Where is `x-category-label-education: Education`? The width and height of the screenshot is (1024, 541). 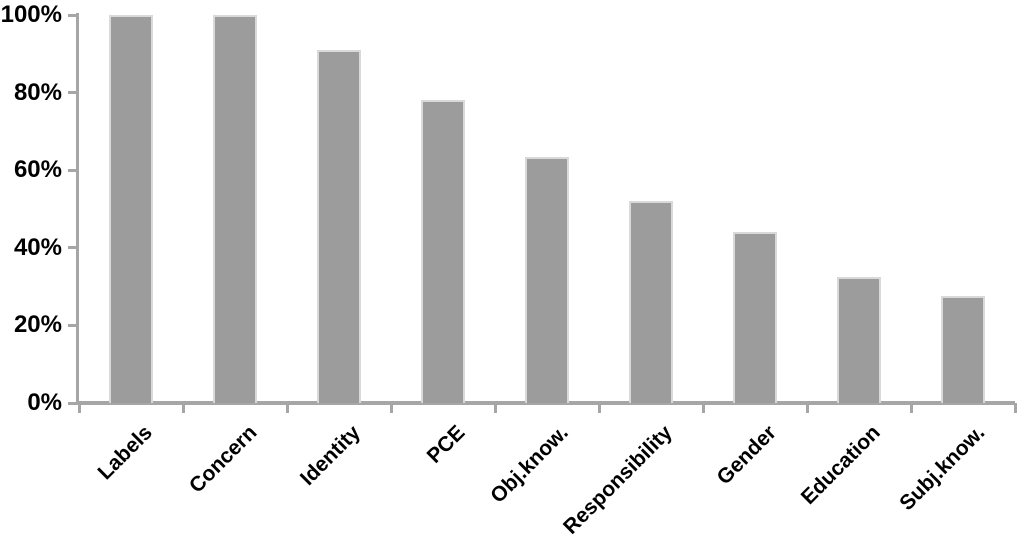
x-category-label-education: Education is located at coordinates (841, 465).